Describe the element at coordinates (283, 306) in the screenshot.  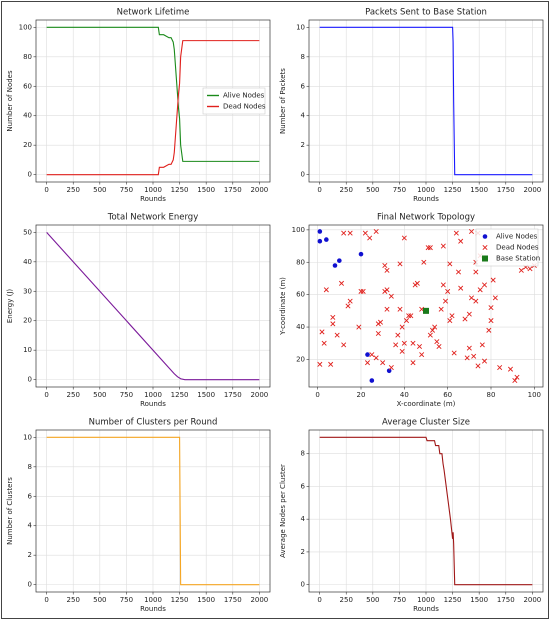
I see `y-axis-label: Y-coordinate (m)` at that location.